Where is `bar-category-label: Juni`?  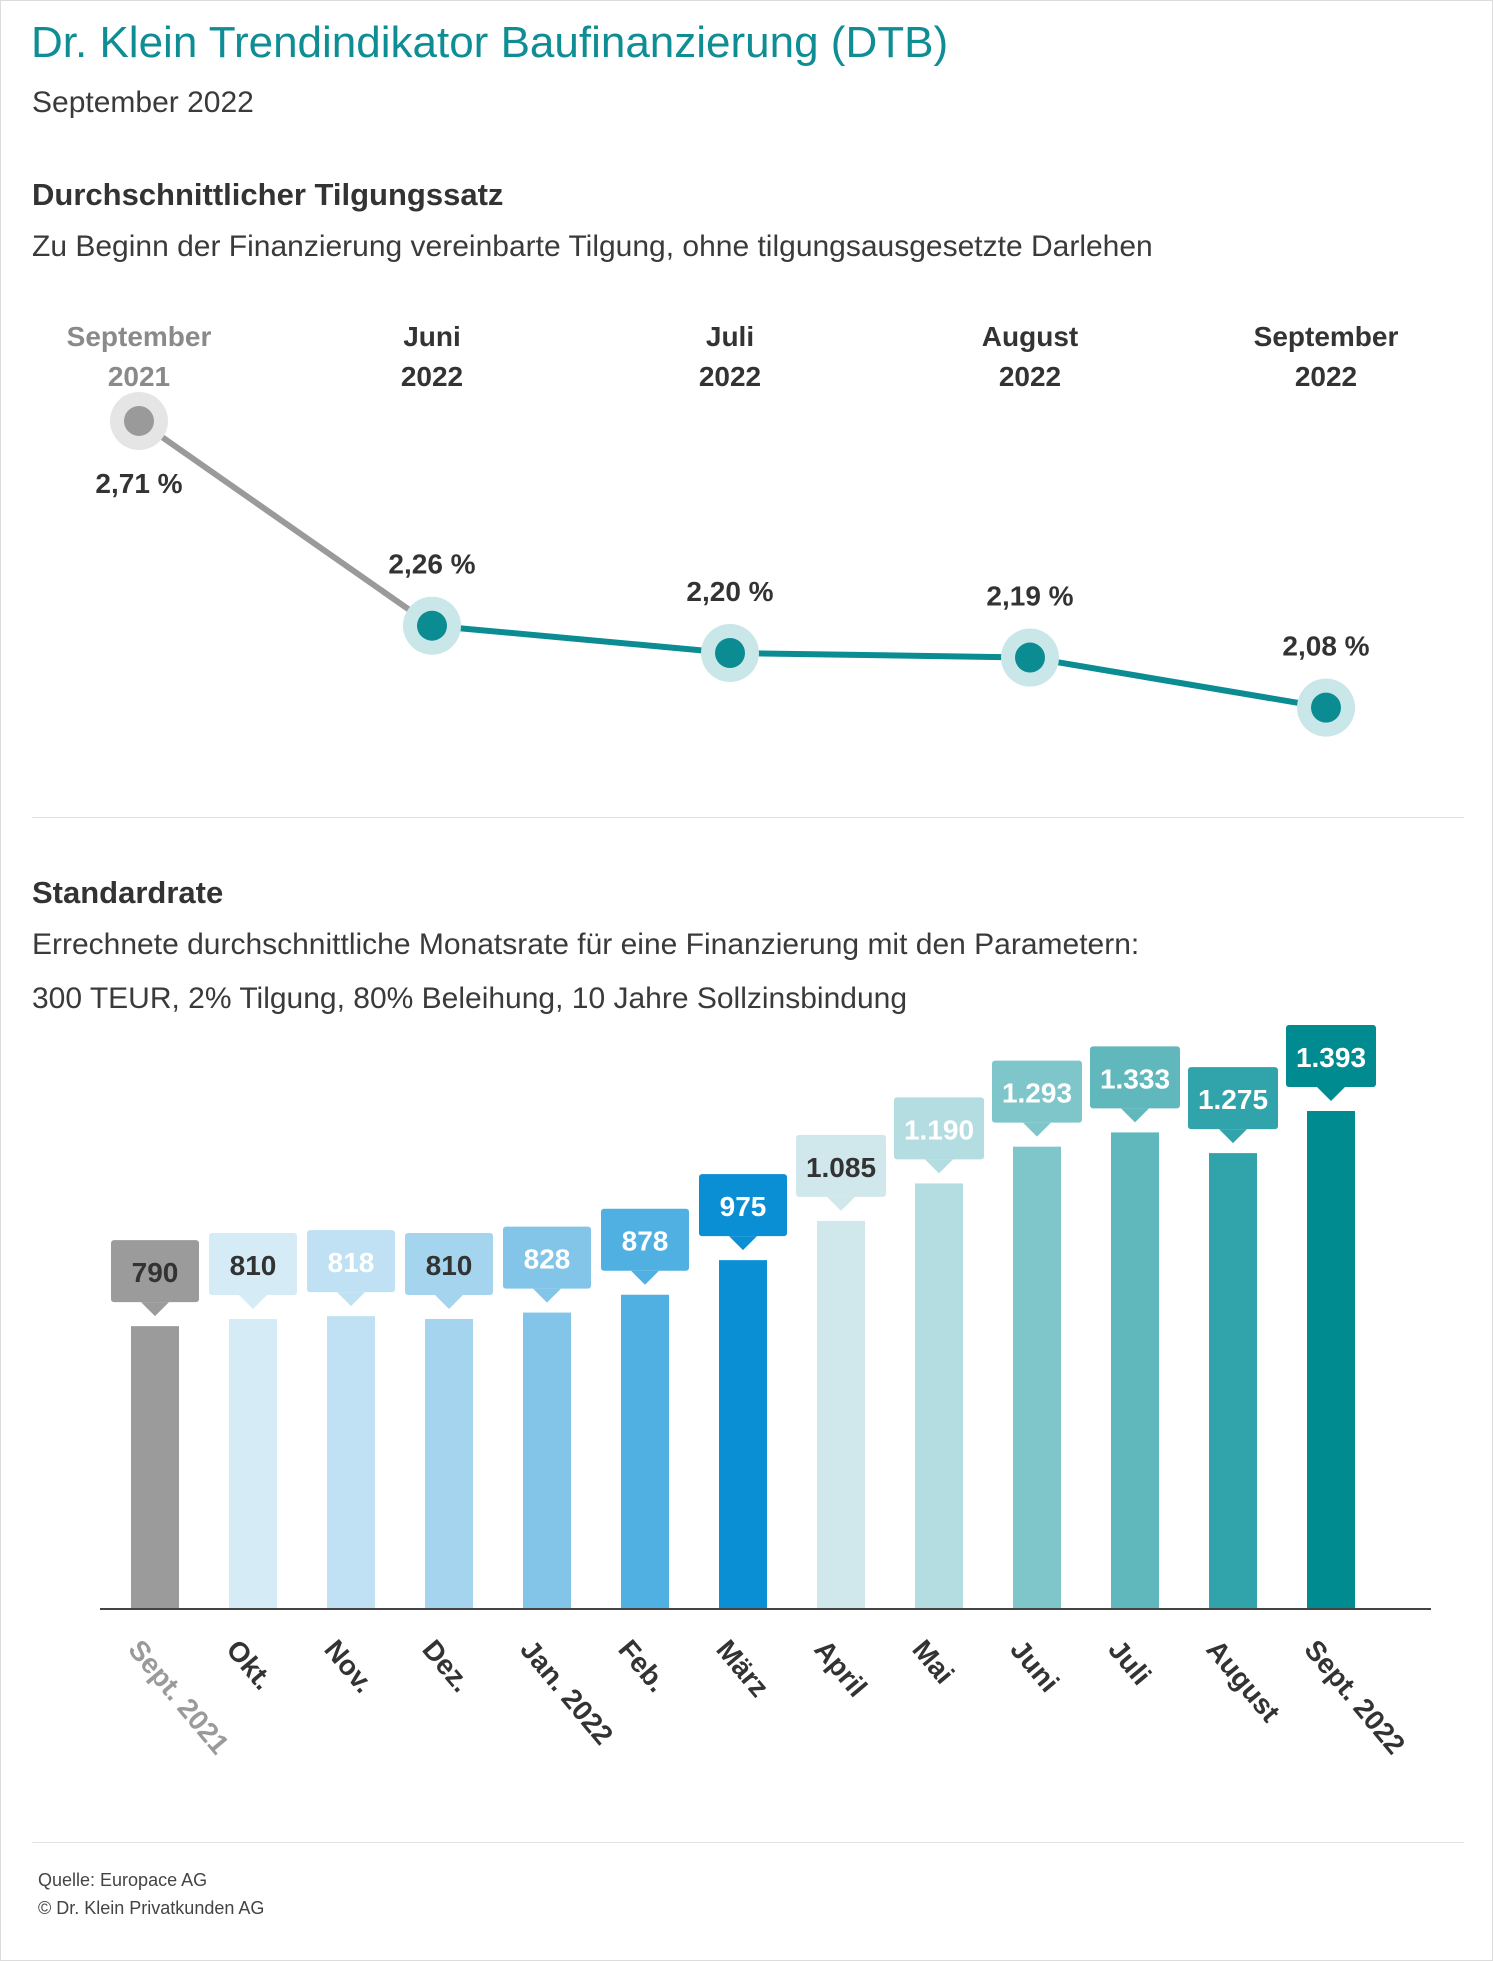 bar-category-label: Juni is located at coordinates (1034, 1666).